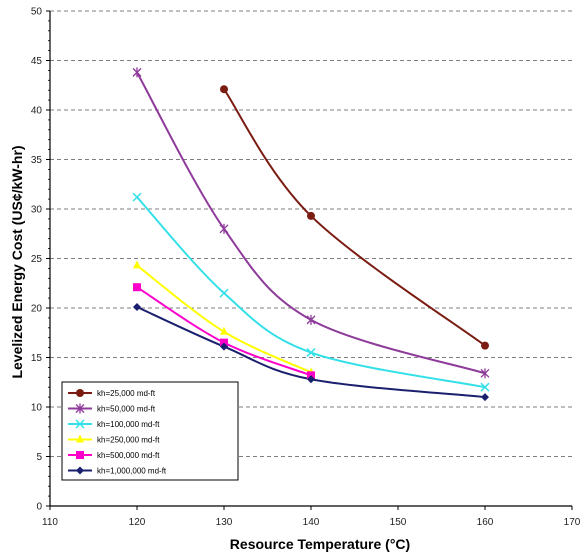  I want to click on y-tick-label: 45, so click(37, 61).